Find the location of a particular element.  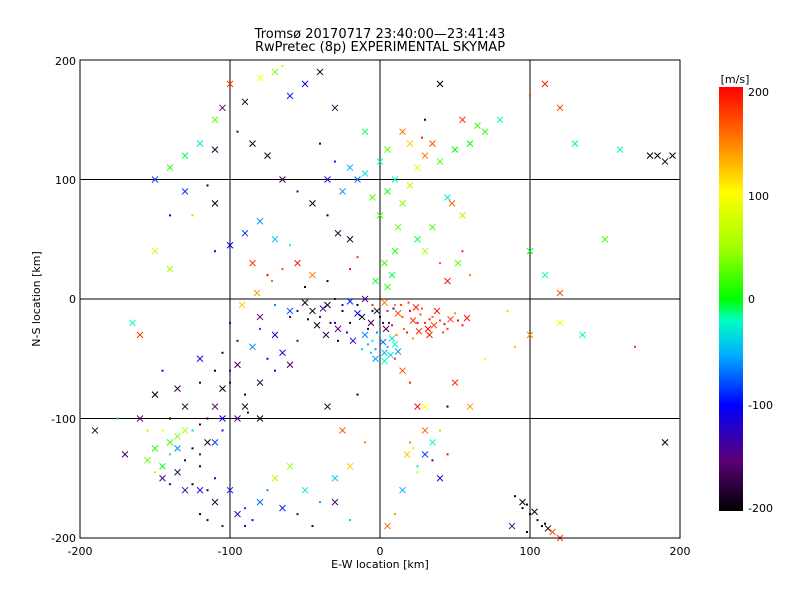

colorbar-label: [m/s] is located at coordinates (735, 79).